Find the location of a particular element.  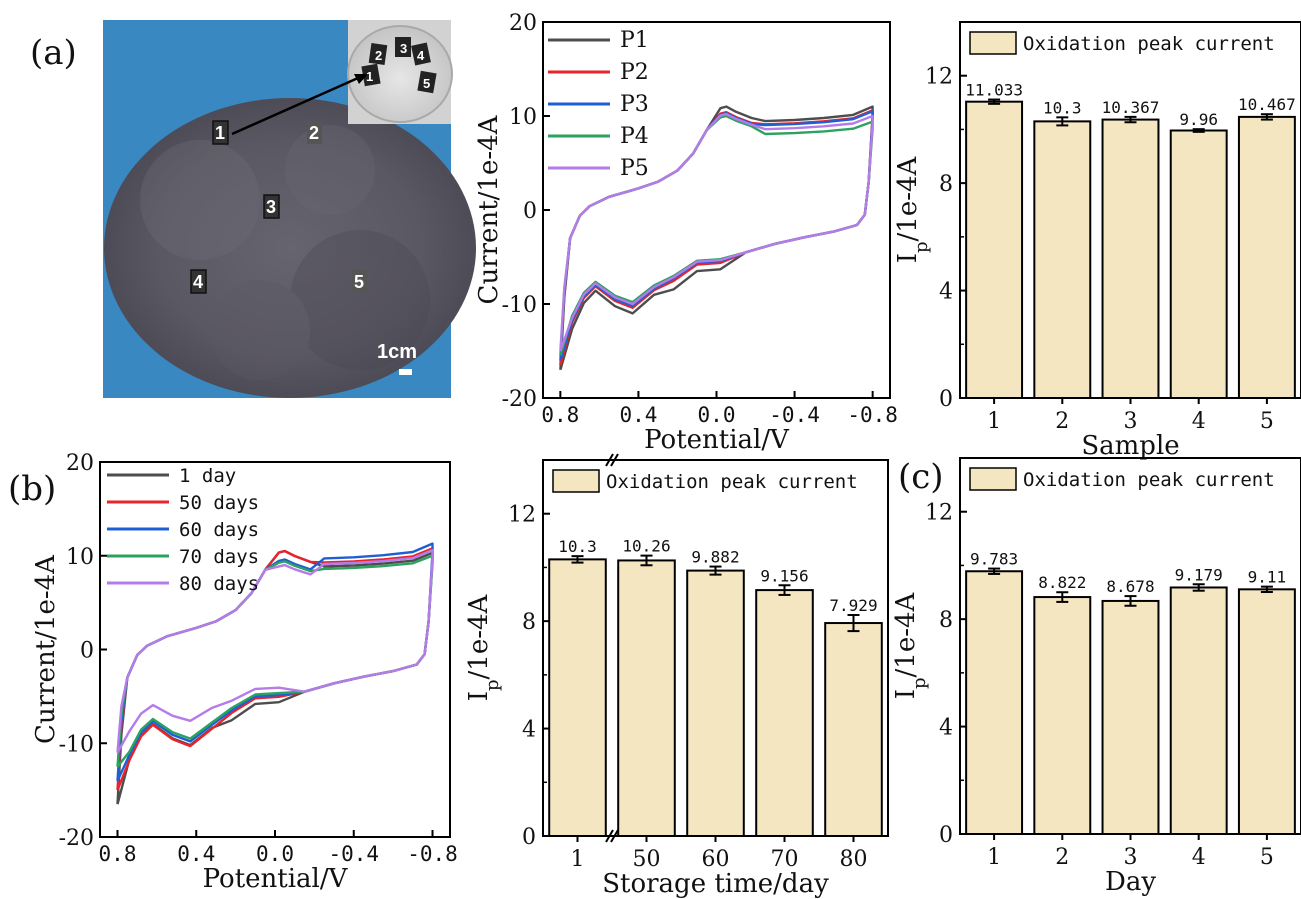

scale-bar is located at coordinates (405, 372).